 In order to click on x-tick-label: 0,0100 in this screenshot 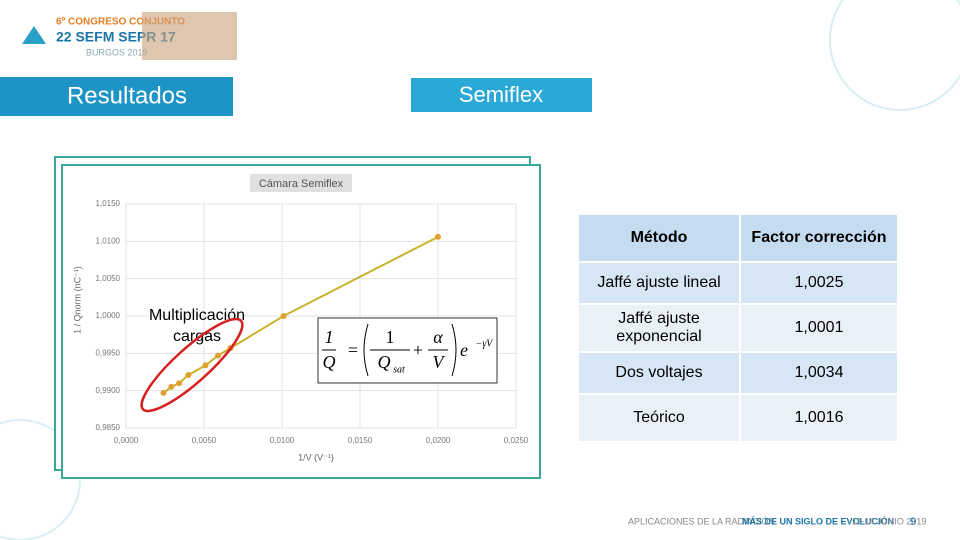, I will do `click(282, 440)`.